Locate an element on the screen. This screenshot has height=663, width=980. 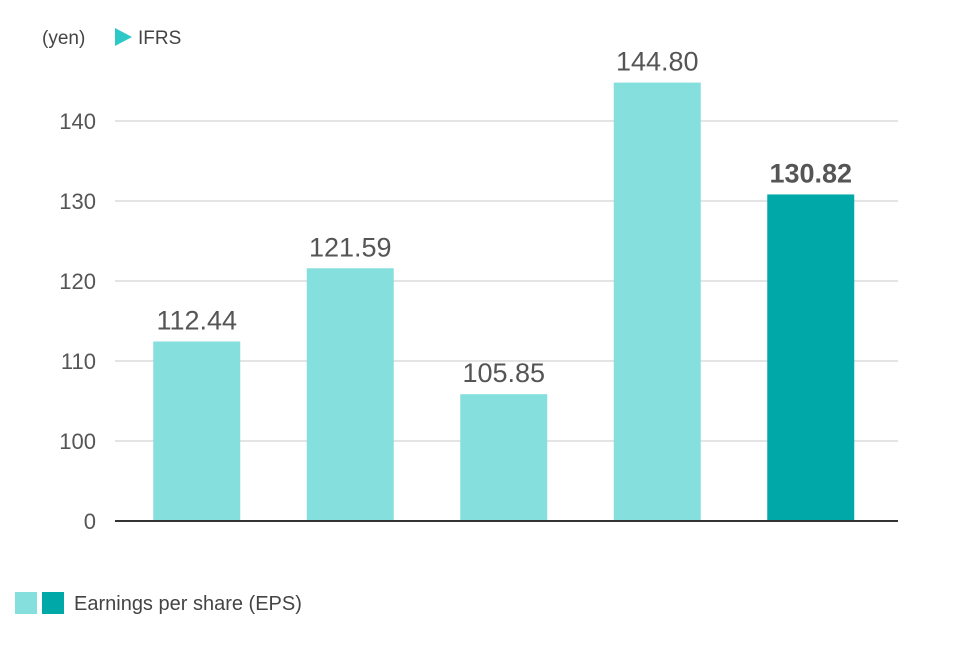
y-tick-label: 110 is located at coordinates (78, 361).